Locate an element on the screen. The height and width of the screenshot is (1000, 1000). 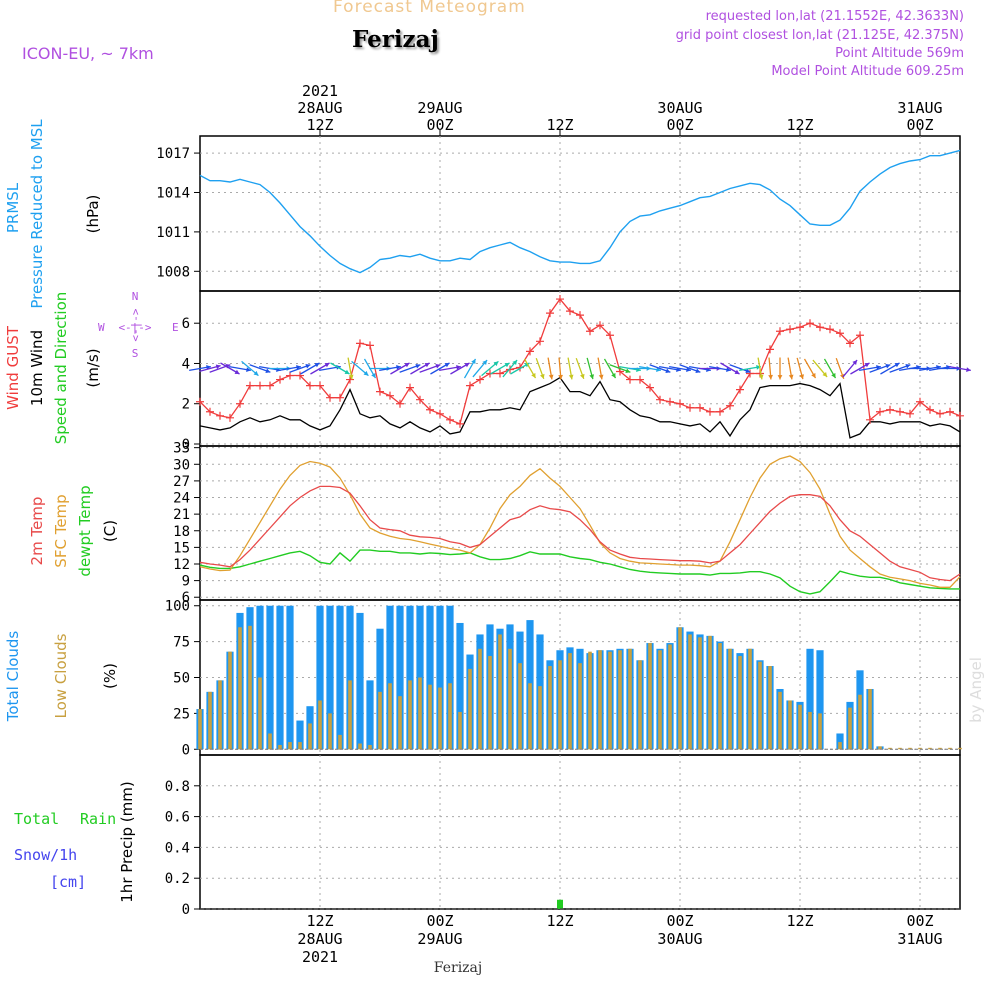
compass-s: S is located at coordinates (135, 353).